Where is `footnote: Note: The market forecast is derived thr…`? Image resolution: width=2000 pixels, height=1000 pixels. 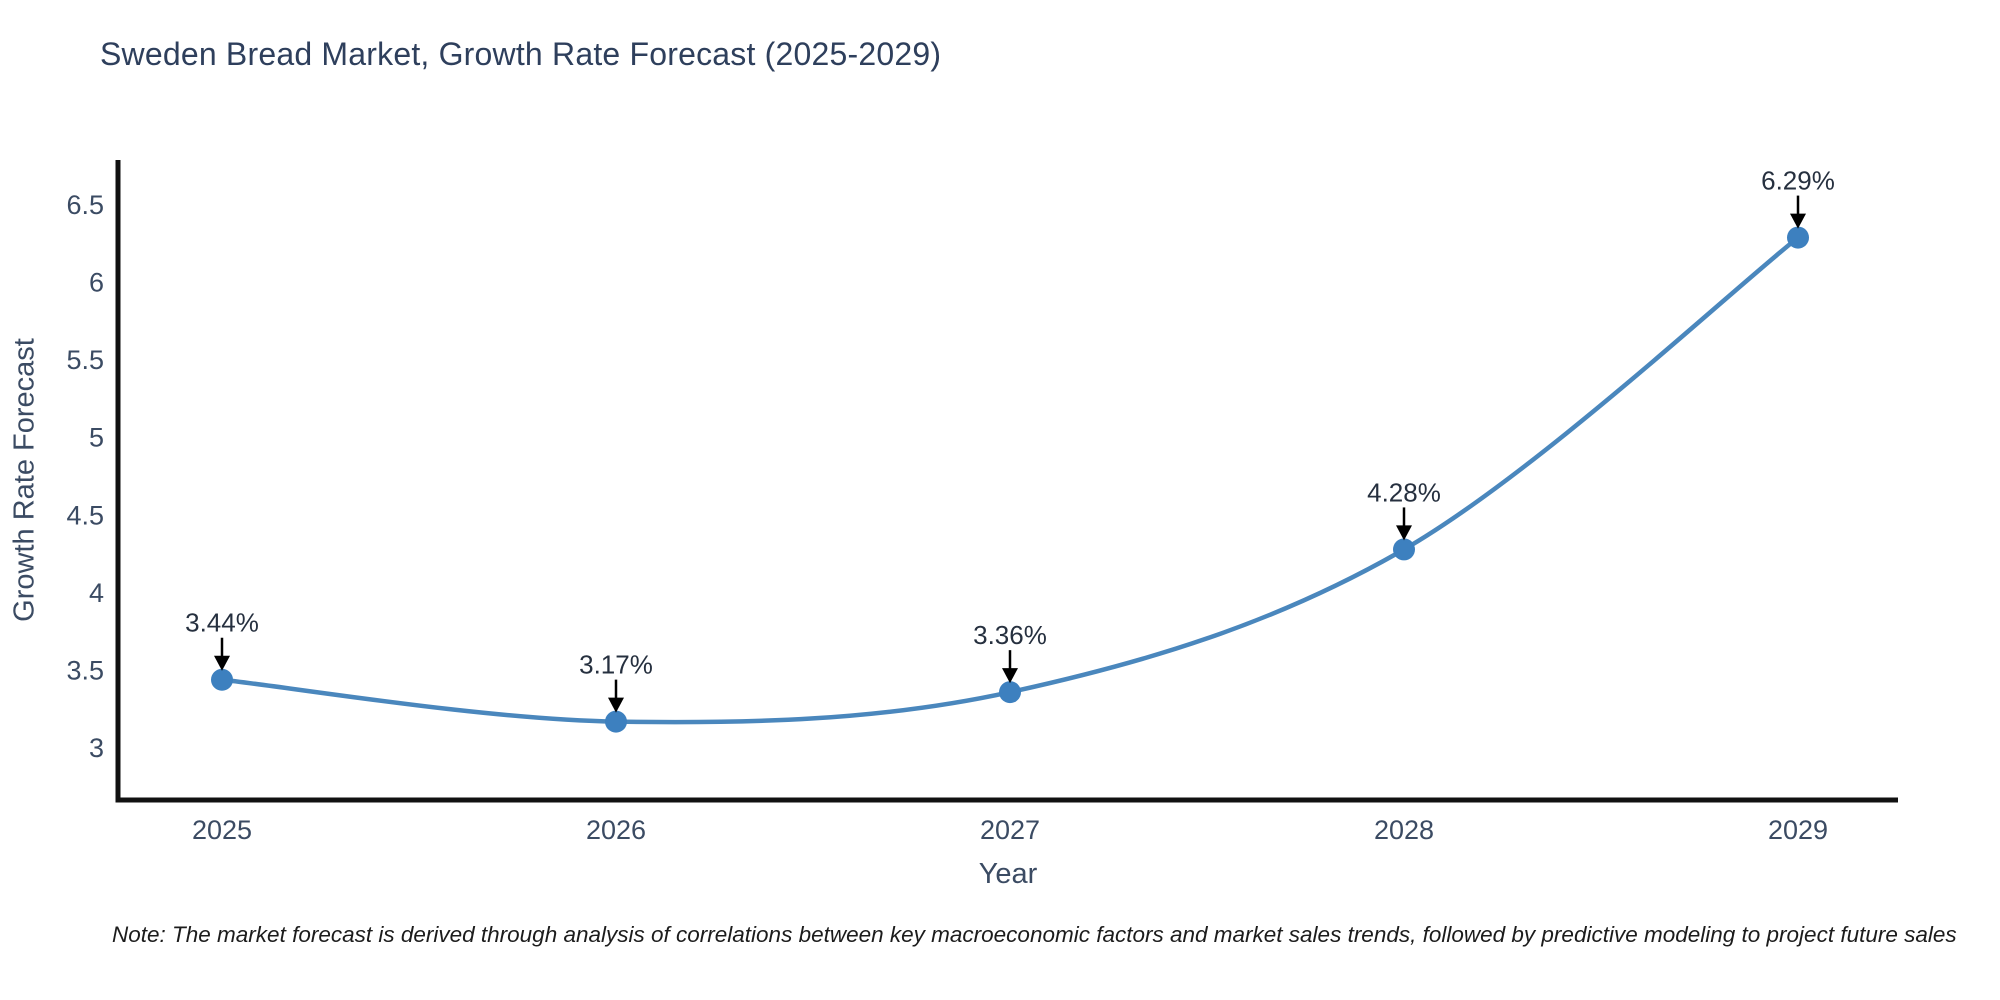 footnote: Note: The market forecast is derived thr… is located at coordinates (1034, 934).